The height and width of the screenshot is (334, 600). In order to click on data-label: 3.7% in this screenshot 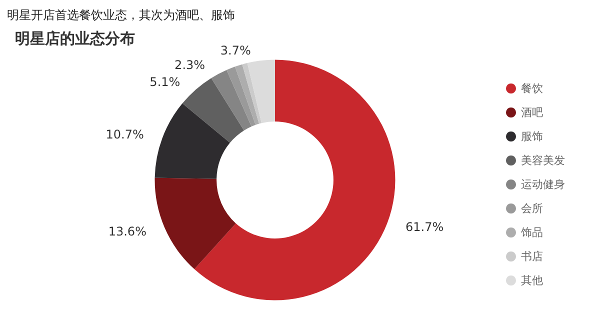, I will do `click(235, 51)`.